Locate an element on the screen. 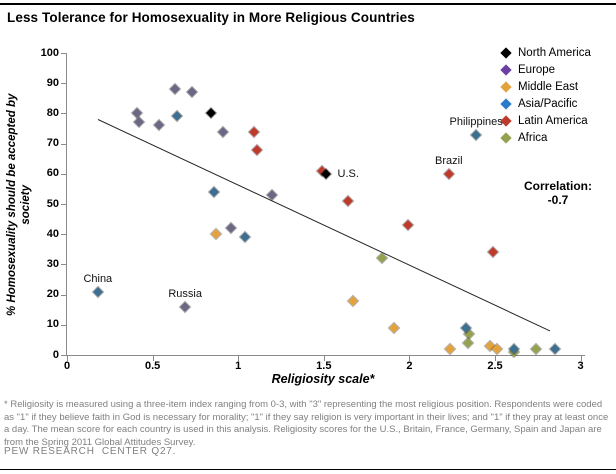  y-axis-tick-label: 70 is located at coordinates (52, 143).